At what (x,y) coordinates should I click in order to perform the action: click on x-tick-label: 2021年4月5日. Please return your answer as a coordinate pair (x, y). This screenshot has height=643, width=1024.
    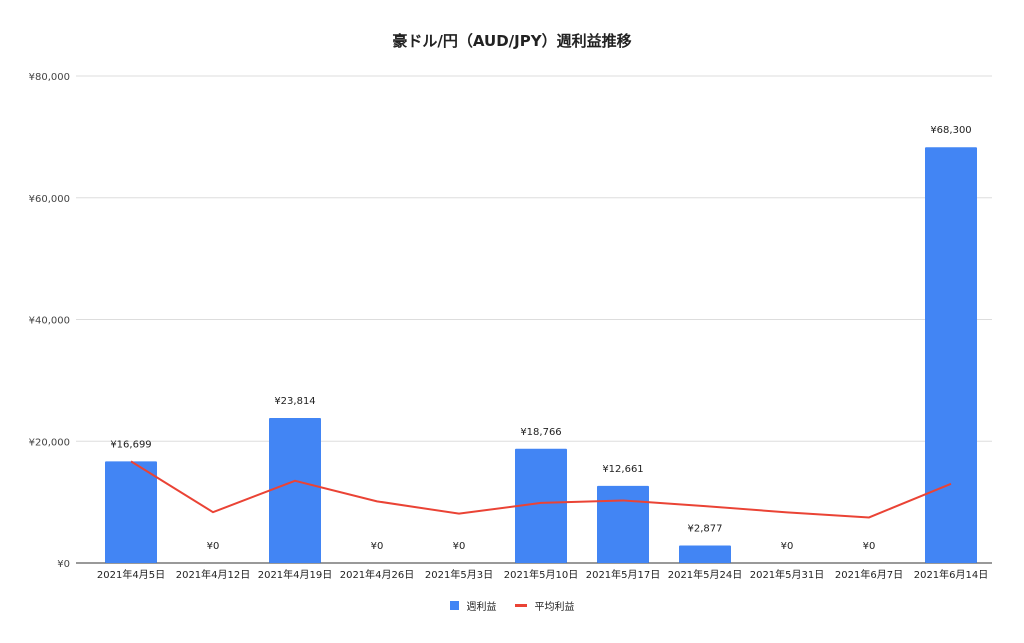
    Looking at the image, I should click on (131, 574).